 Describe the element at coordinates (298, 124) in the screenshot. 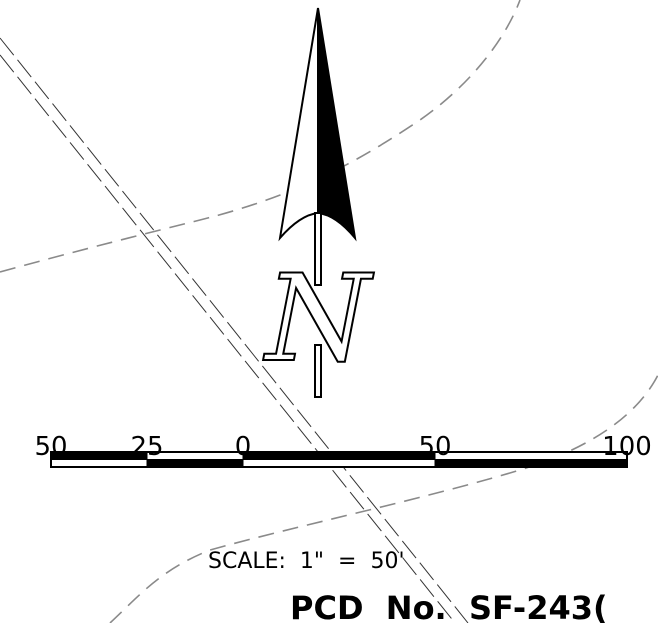

I see `north-arrow-left-half` at that location.